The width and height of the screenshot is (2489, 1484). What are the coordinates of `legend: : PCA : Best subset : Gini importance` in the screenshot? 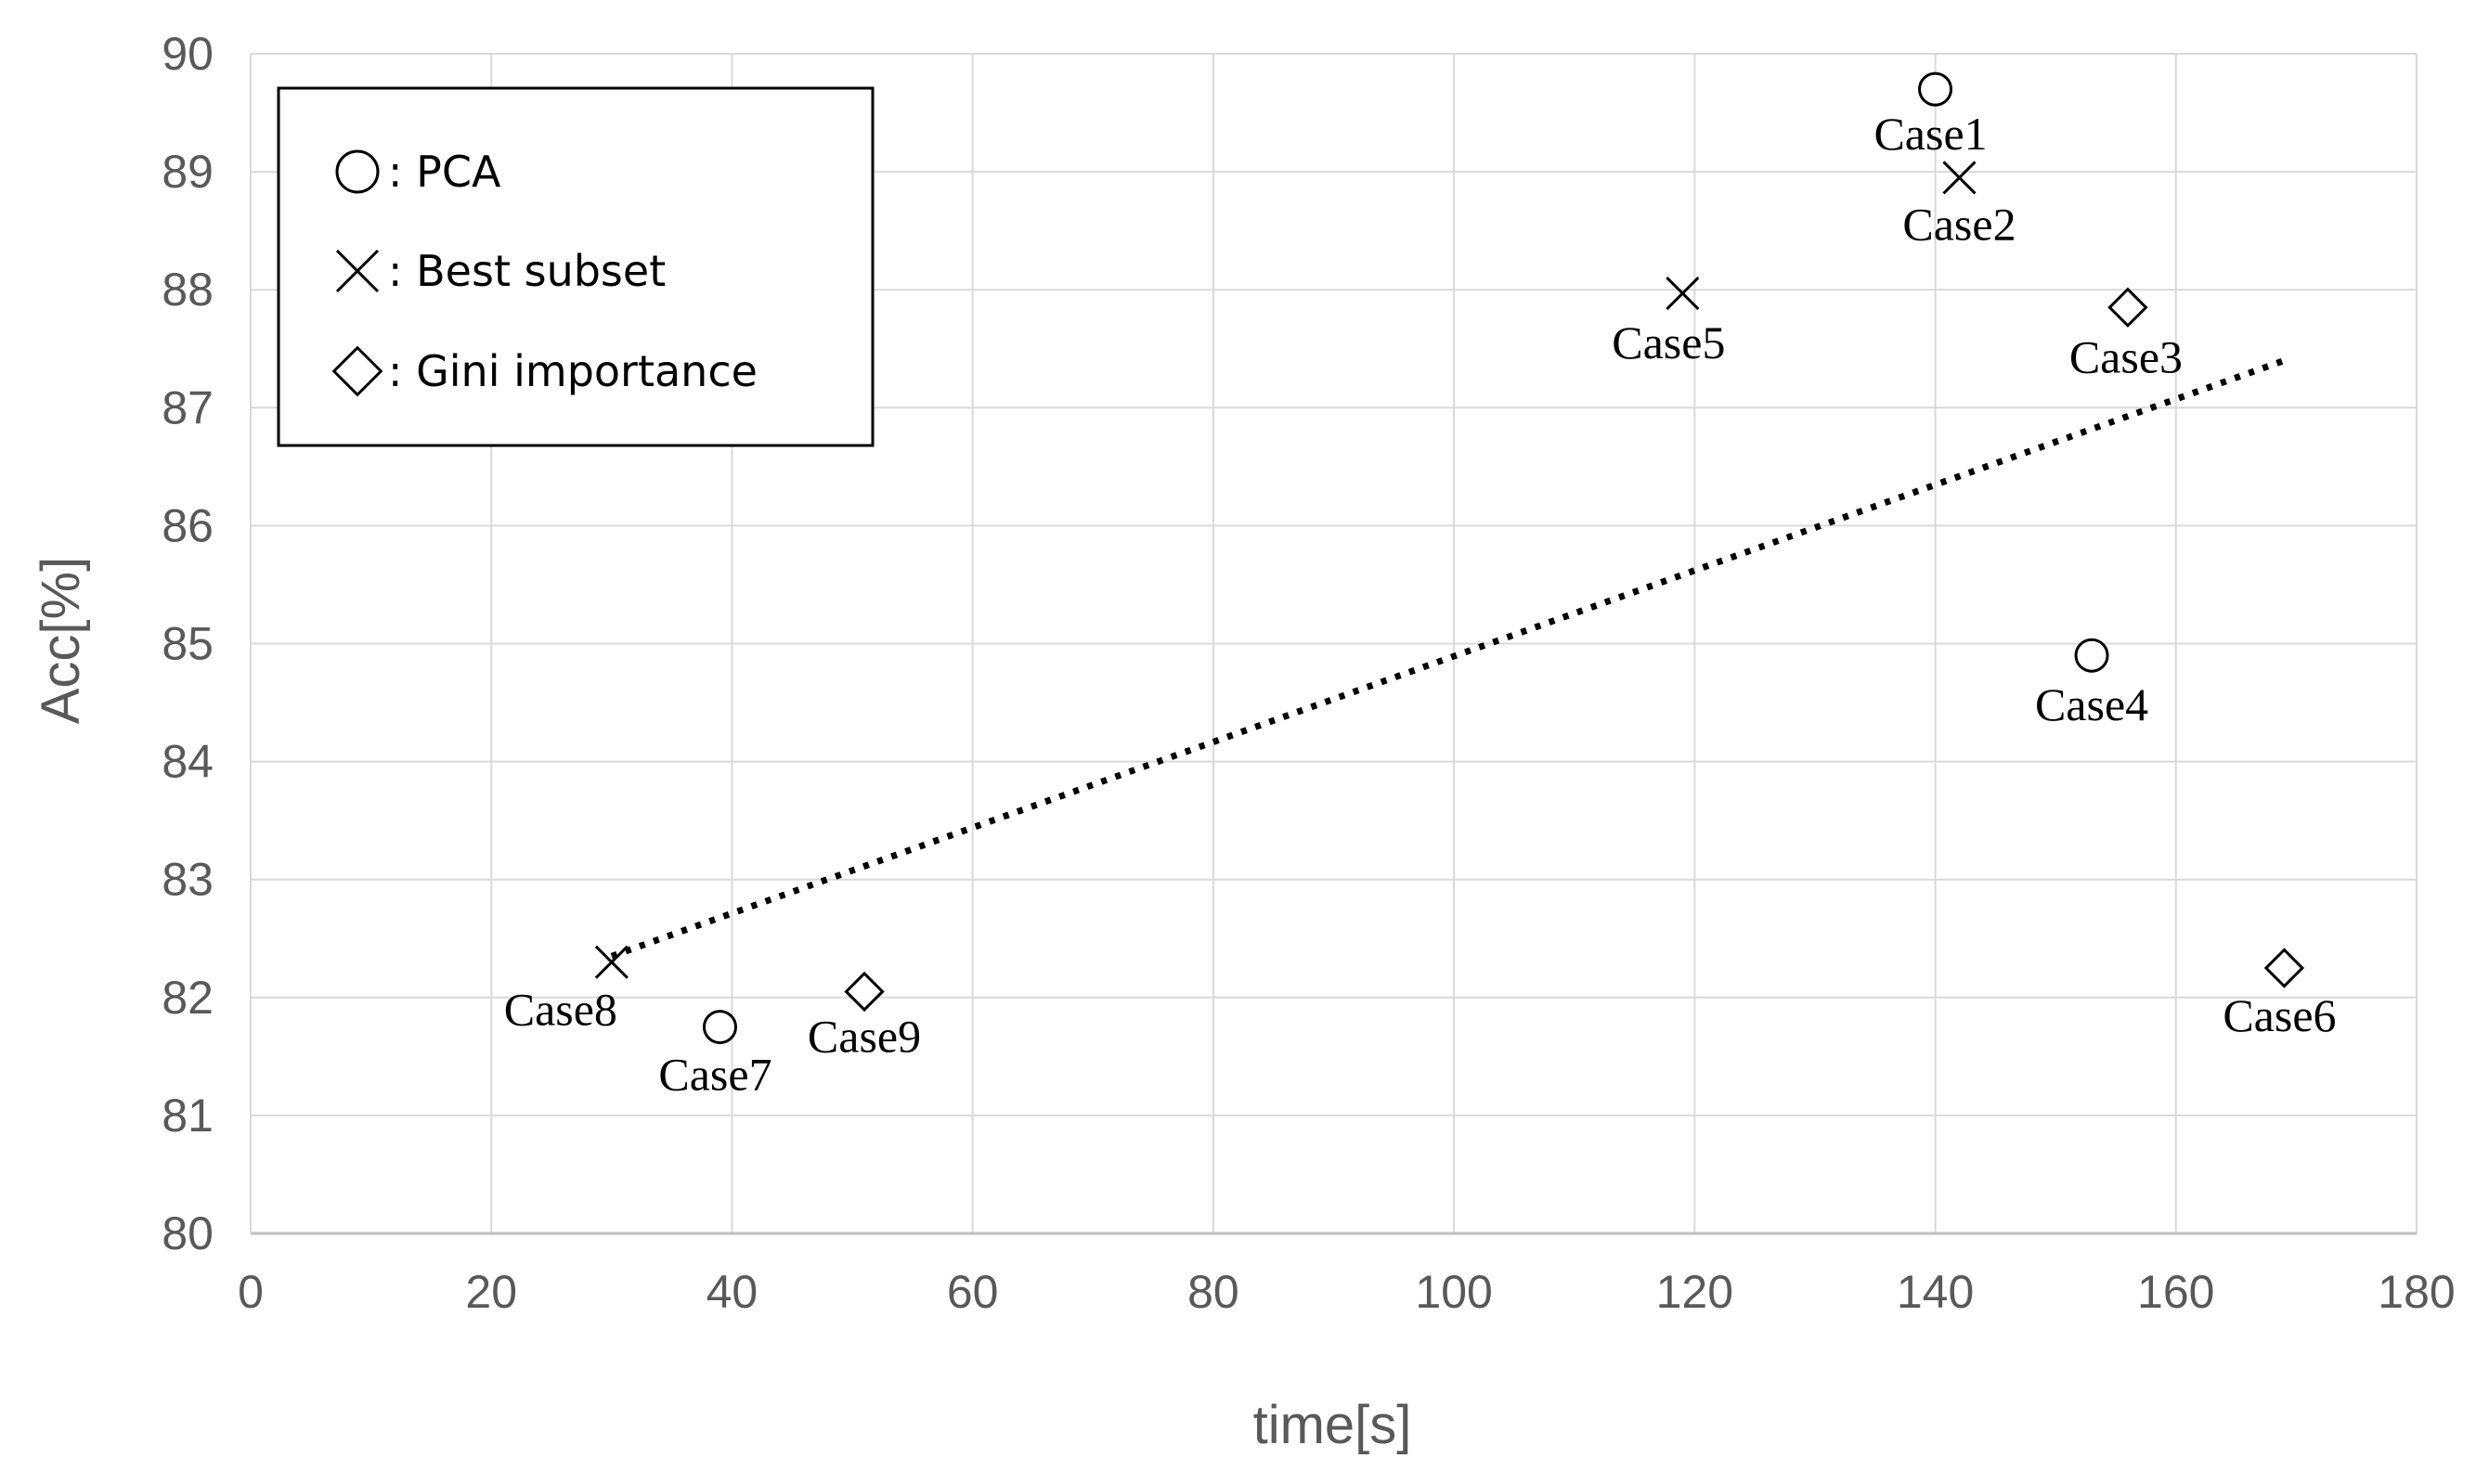 It's located at (576, 267).